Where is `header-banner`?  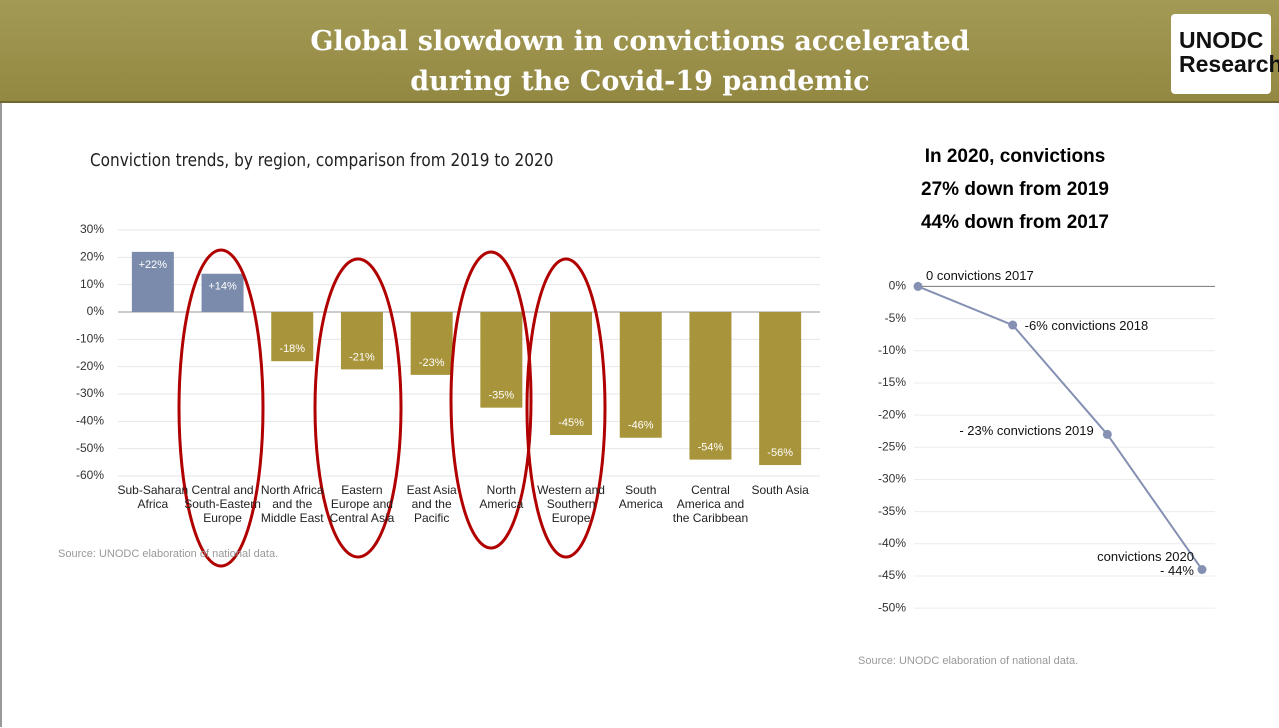
header-banner is located at coordinates (639, 51).